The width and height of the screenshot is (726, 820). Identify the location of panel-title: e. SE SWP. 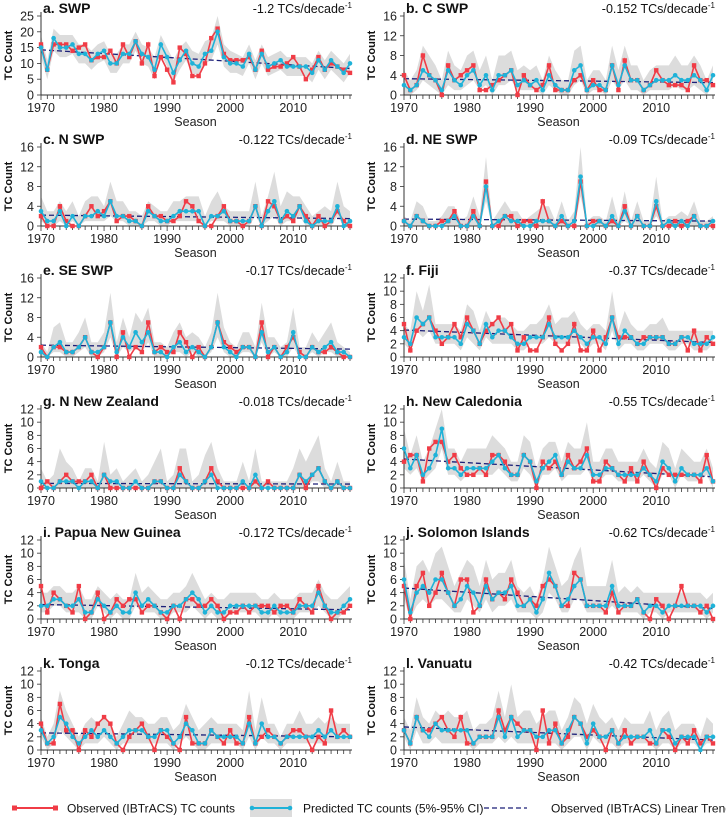
(78, 270).